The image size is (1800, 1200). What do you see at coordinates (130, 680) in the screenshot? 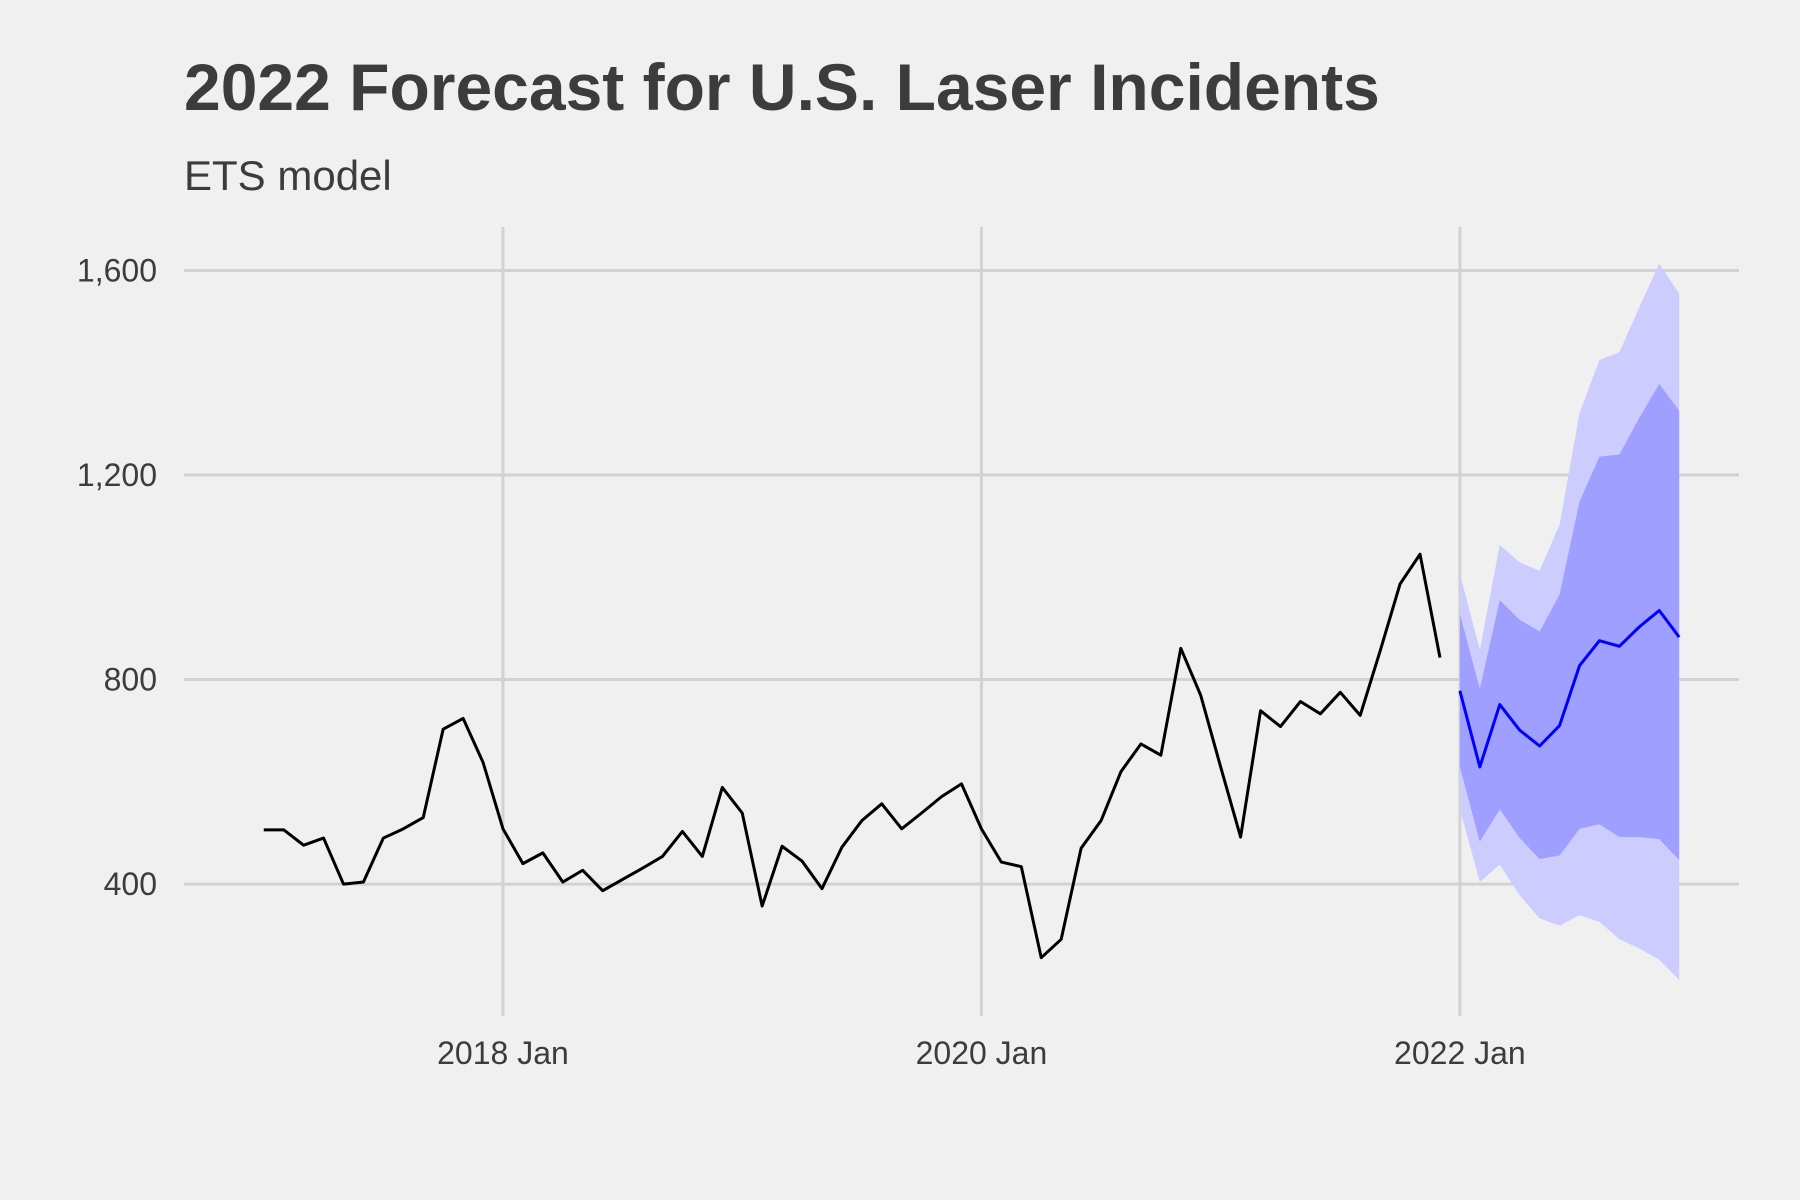
I see `y-tick-label: 800` at bounding box center [130, 680].